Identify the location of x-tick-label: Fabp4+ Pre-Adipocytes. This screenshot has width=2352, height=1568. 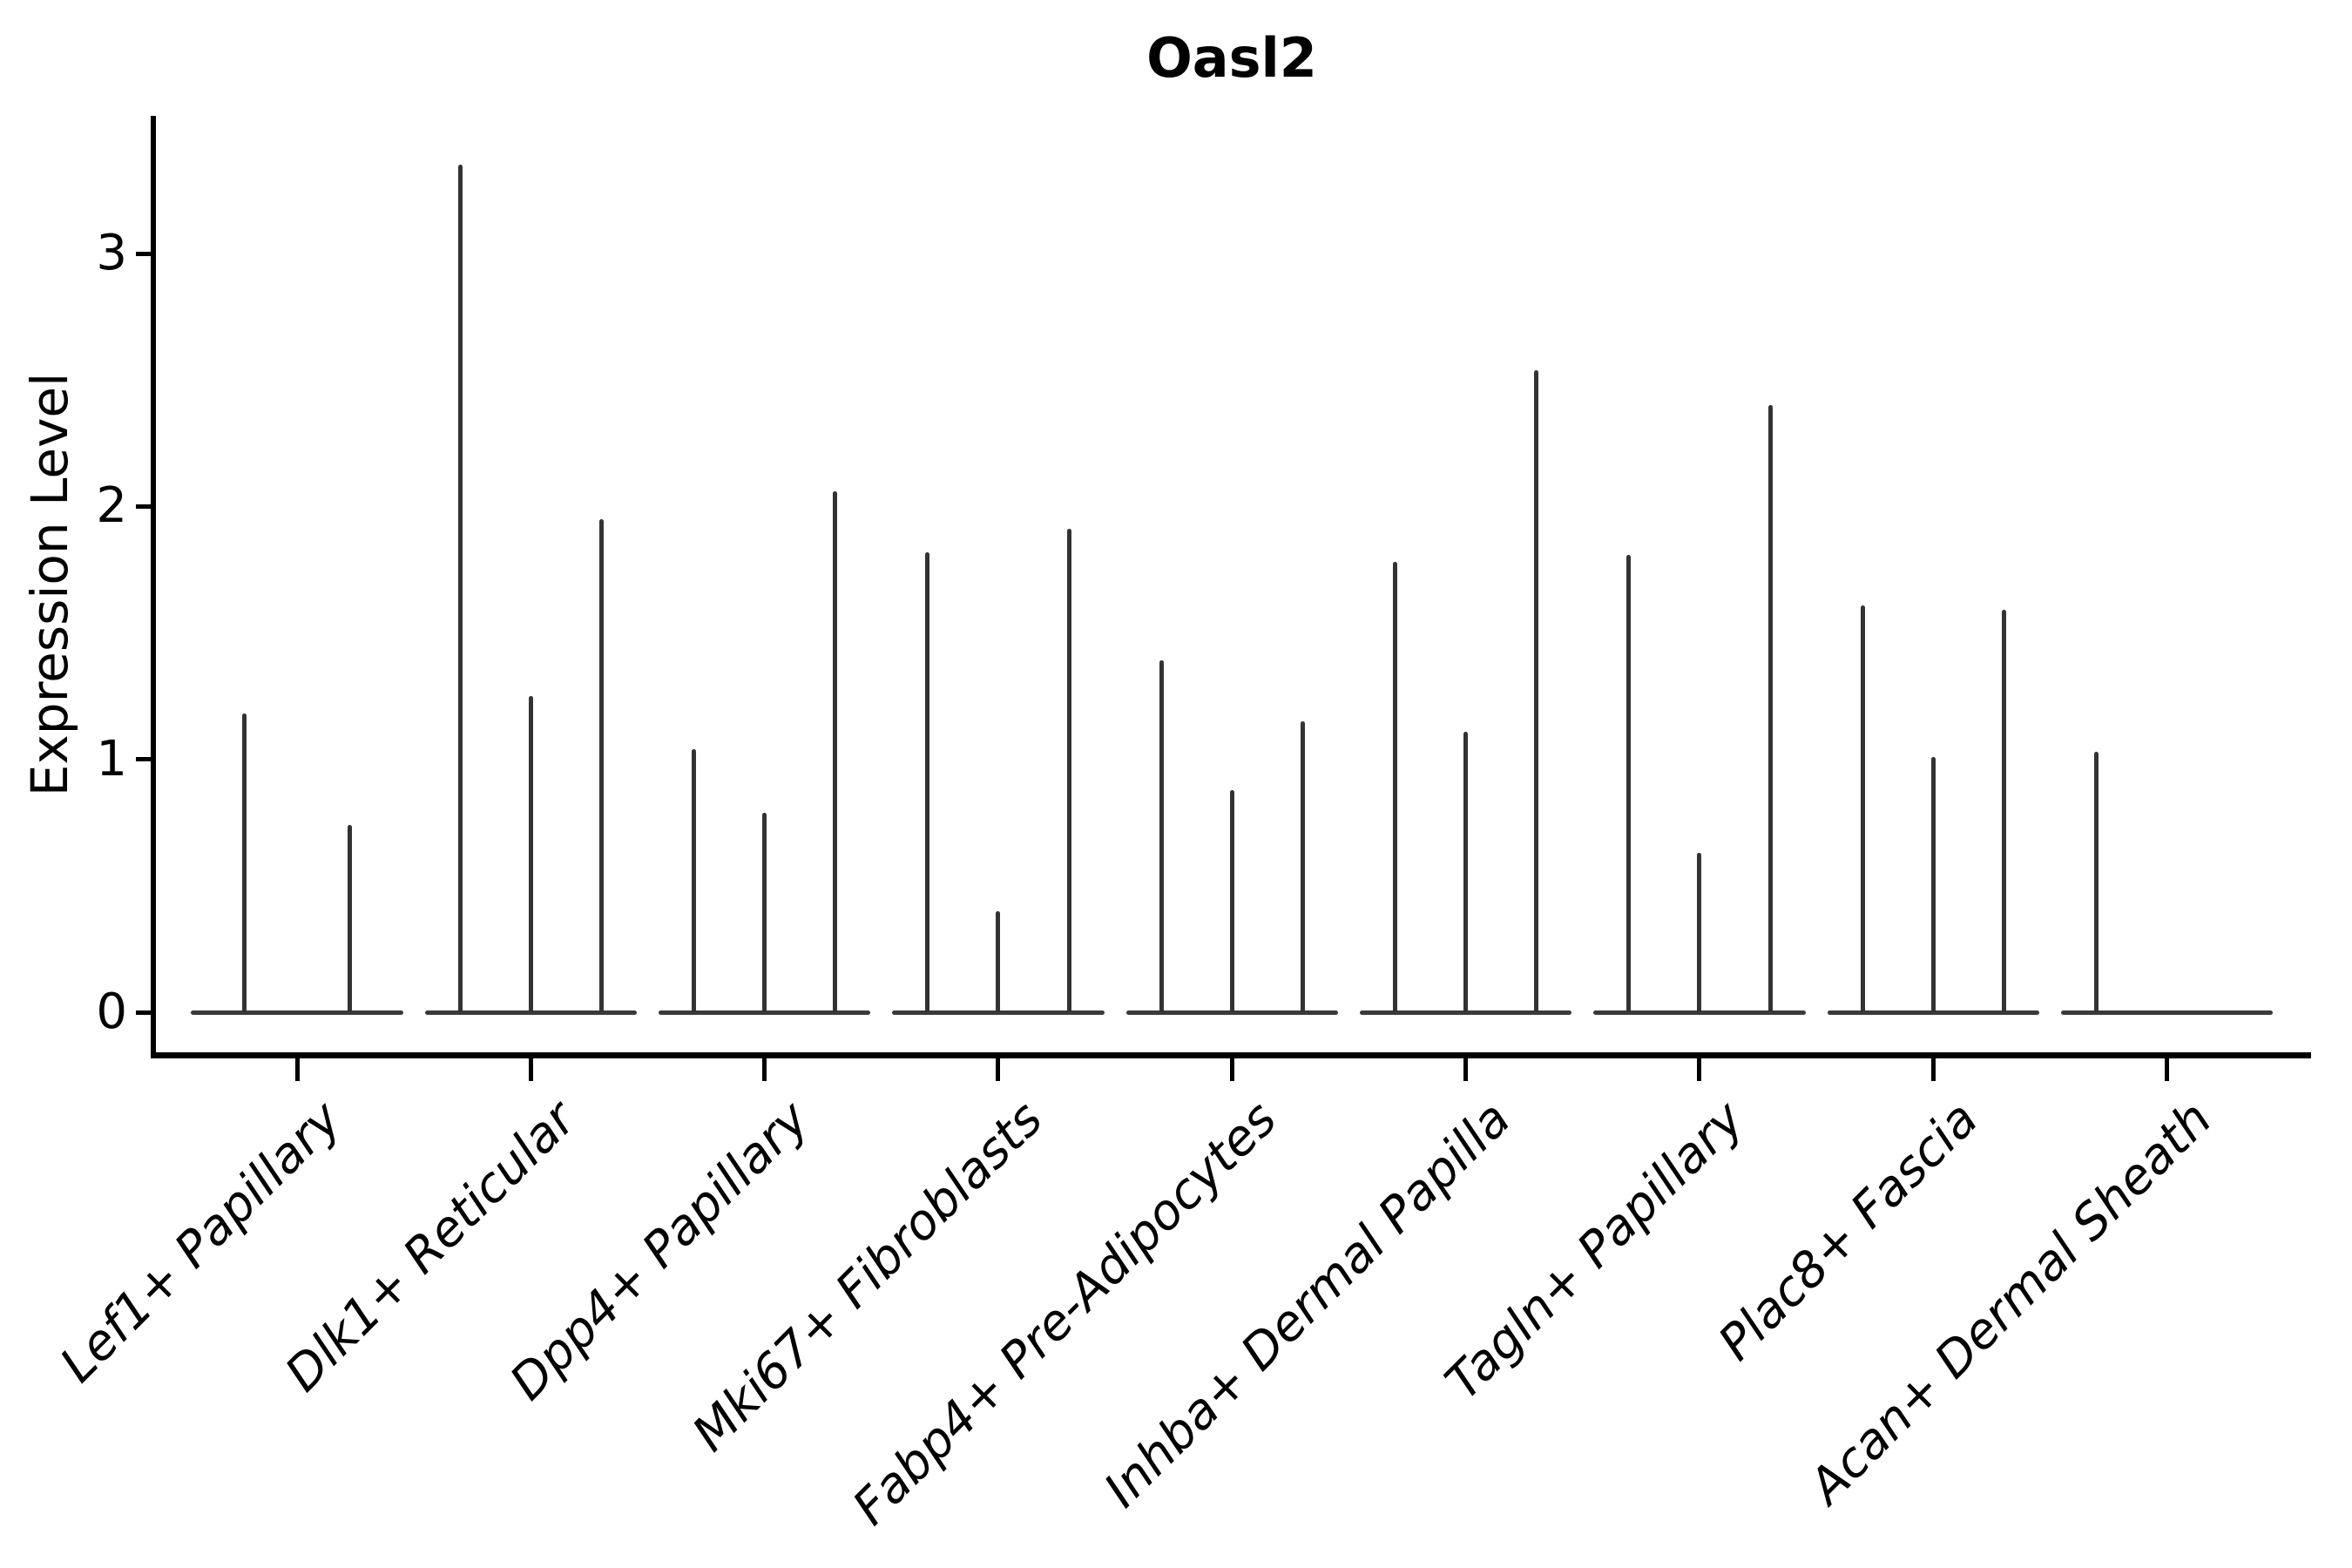
(1064, 1314).